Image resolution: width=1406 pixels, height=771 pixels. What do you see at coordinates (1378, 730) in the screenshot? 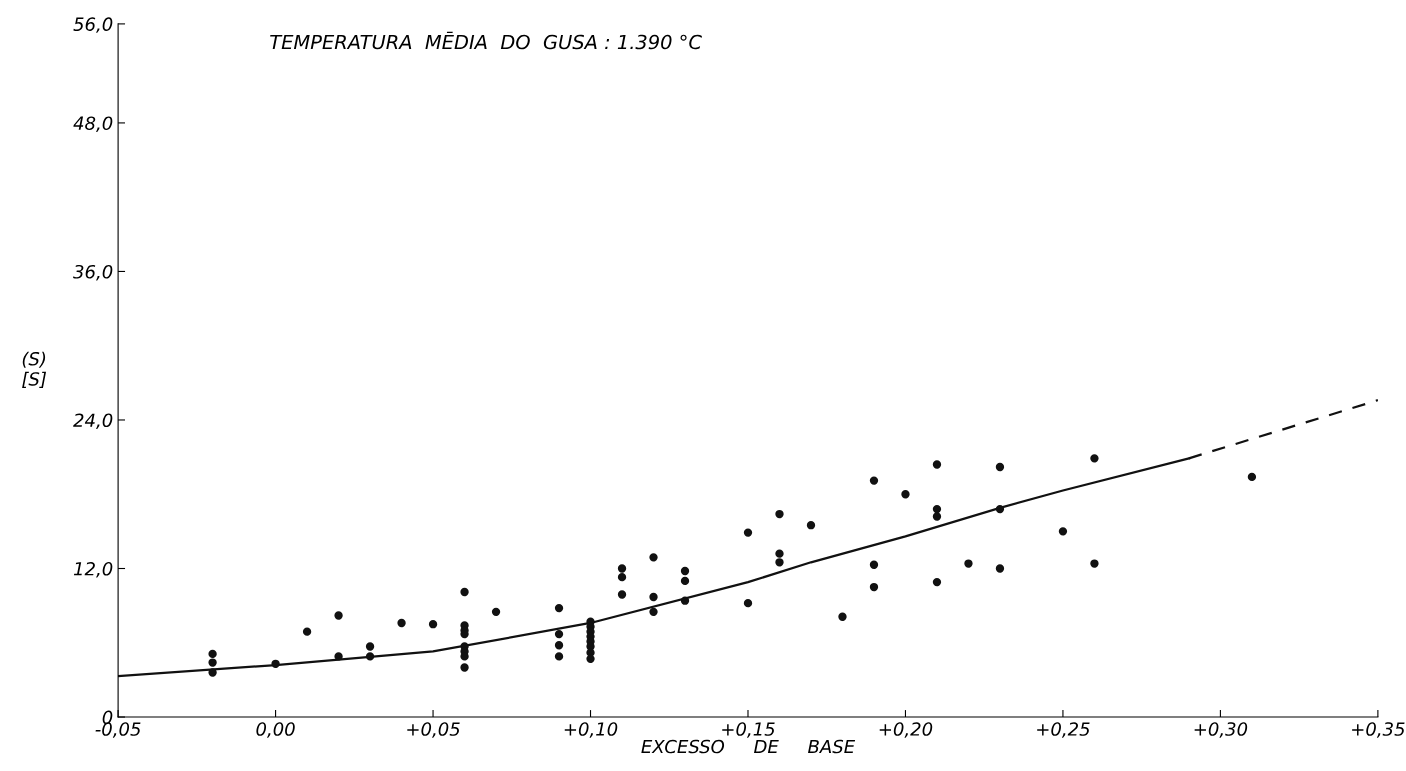
I see `x-tick-label: +0,35` at bounding box center [1378, 730].